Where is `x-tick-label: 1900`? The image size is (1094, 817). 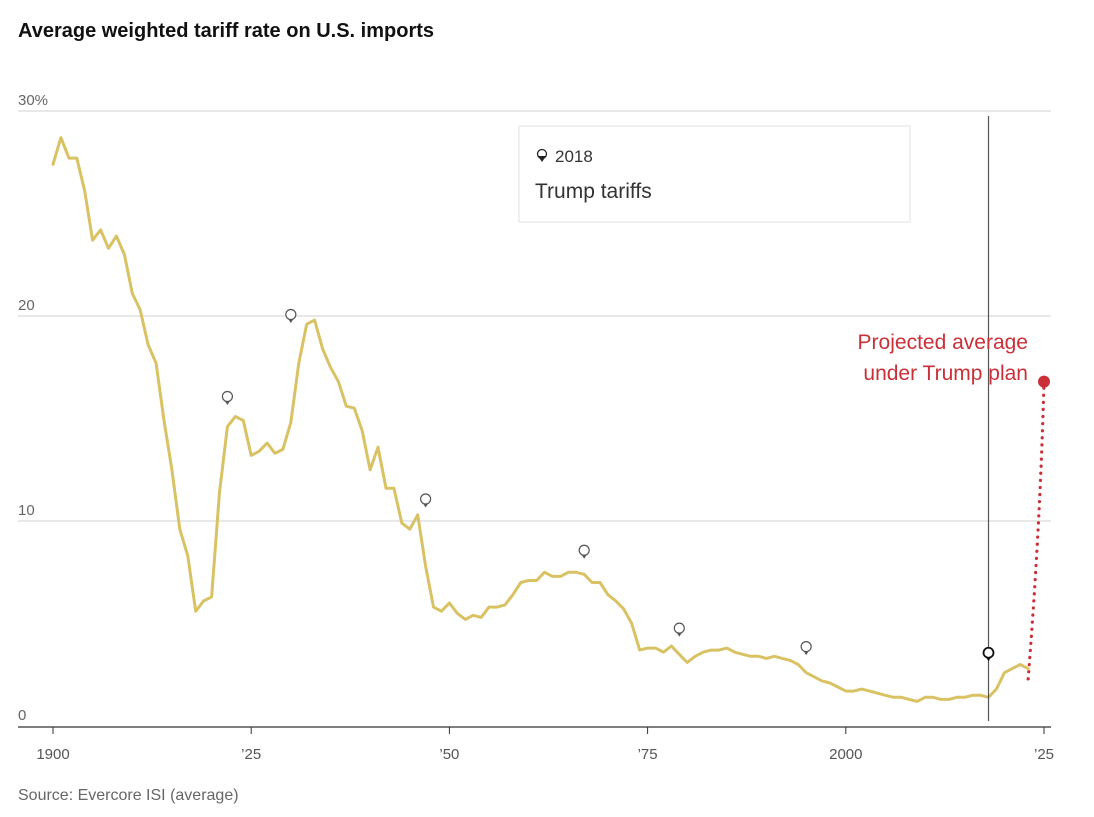
x-tick-label: 1900 is located at coordinates (52, 754).